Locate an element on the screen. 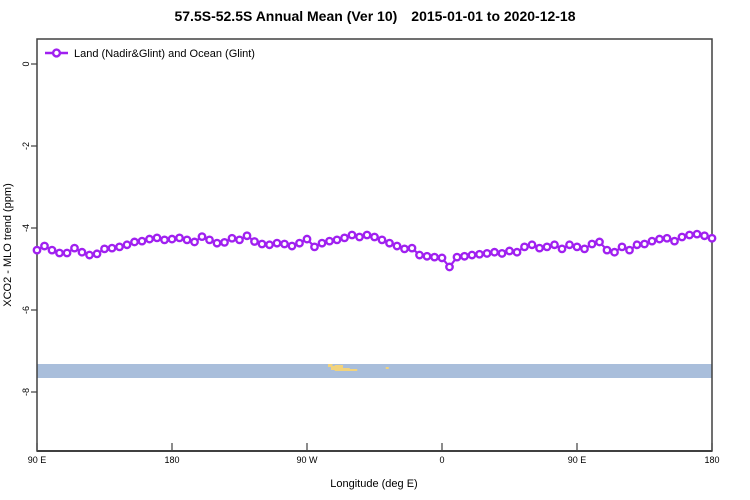 The height and width of the screenshot is (500, 750). y-axis-label: XCO2 - MLO trend (ppm) is located at coordinates (8, 244).